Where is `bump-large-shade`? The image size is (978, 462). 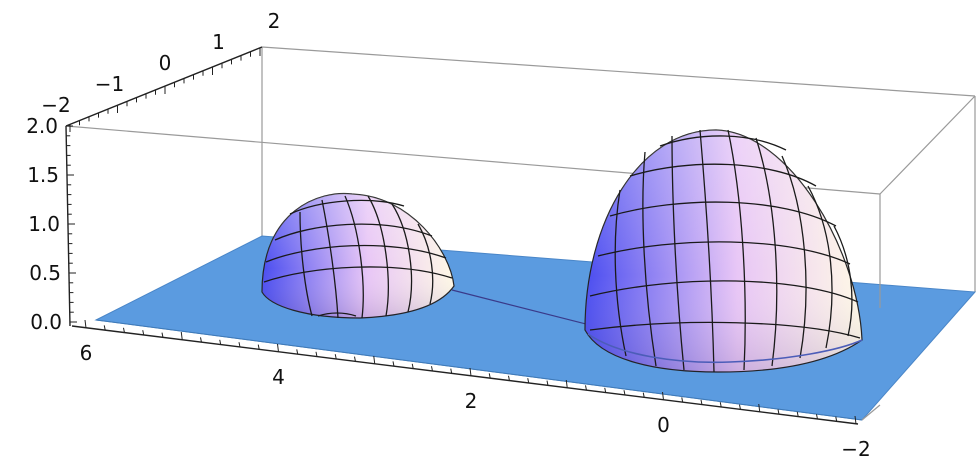
bump-large-shade is located at coordinates (723, 251).